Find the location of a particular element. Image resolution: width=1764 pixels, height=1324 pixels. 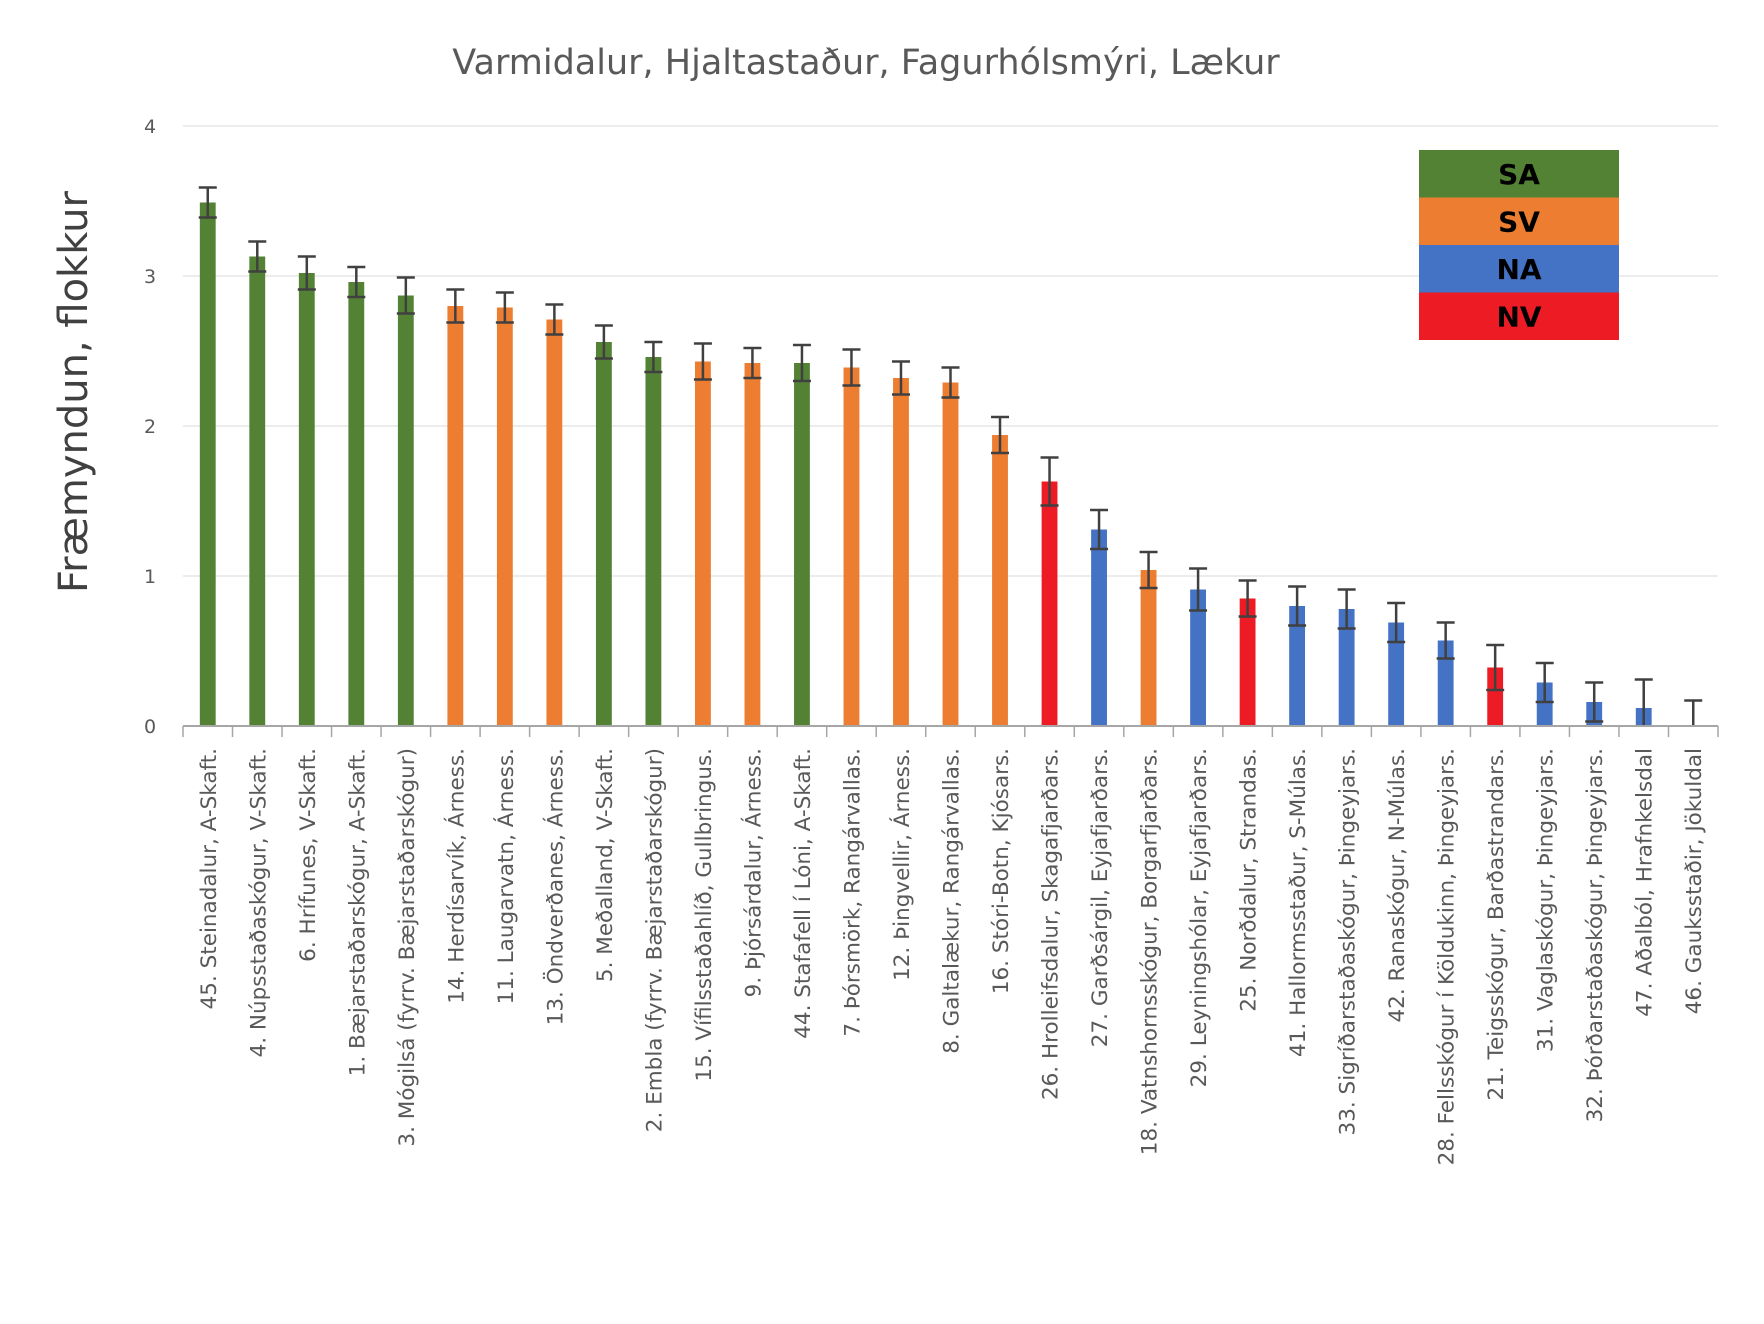

x-tick-label: 41. Hallormsstaður, S-Múlas. is located at coordinates (1298, 902).